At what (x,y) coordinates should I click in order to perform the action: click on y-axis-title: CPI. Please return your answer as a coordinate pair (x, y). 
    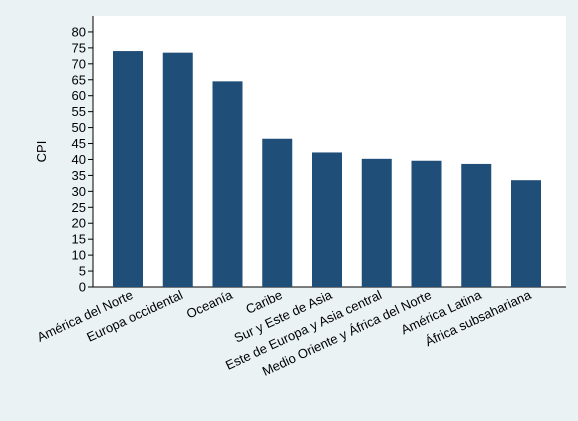
    Looking at the image, I should click on (41, 152).